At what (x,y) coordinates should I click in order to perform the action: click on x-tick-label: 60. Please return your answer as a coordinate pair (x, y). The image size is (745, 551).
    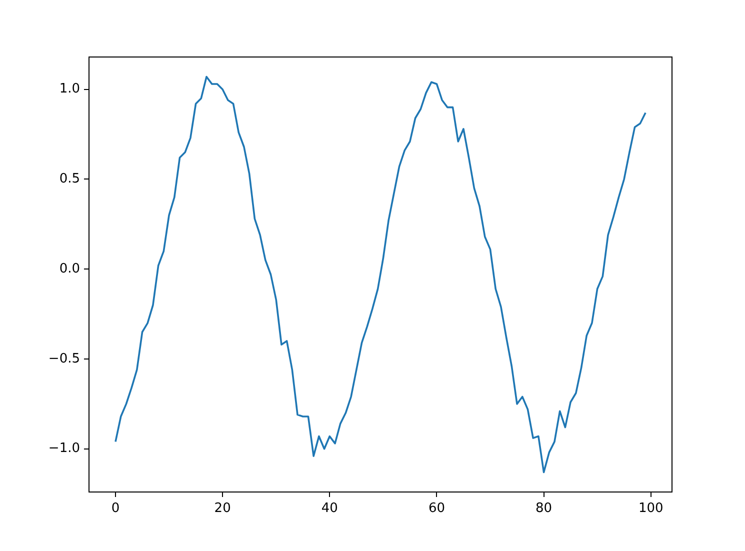
    Looking at the image, I should click on (436, 508).